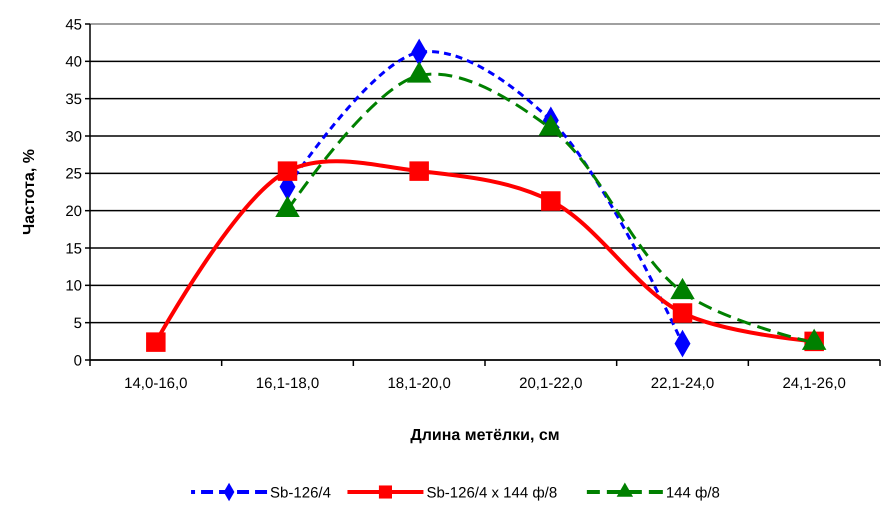  Describe the element at coordinates (78, 361) in the screenshot. I see `y-tick-label: 0` at that location.